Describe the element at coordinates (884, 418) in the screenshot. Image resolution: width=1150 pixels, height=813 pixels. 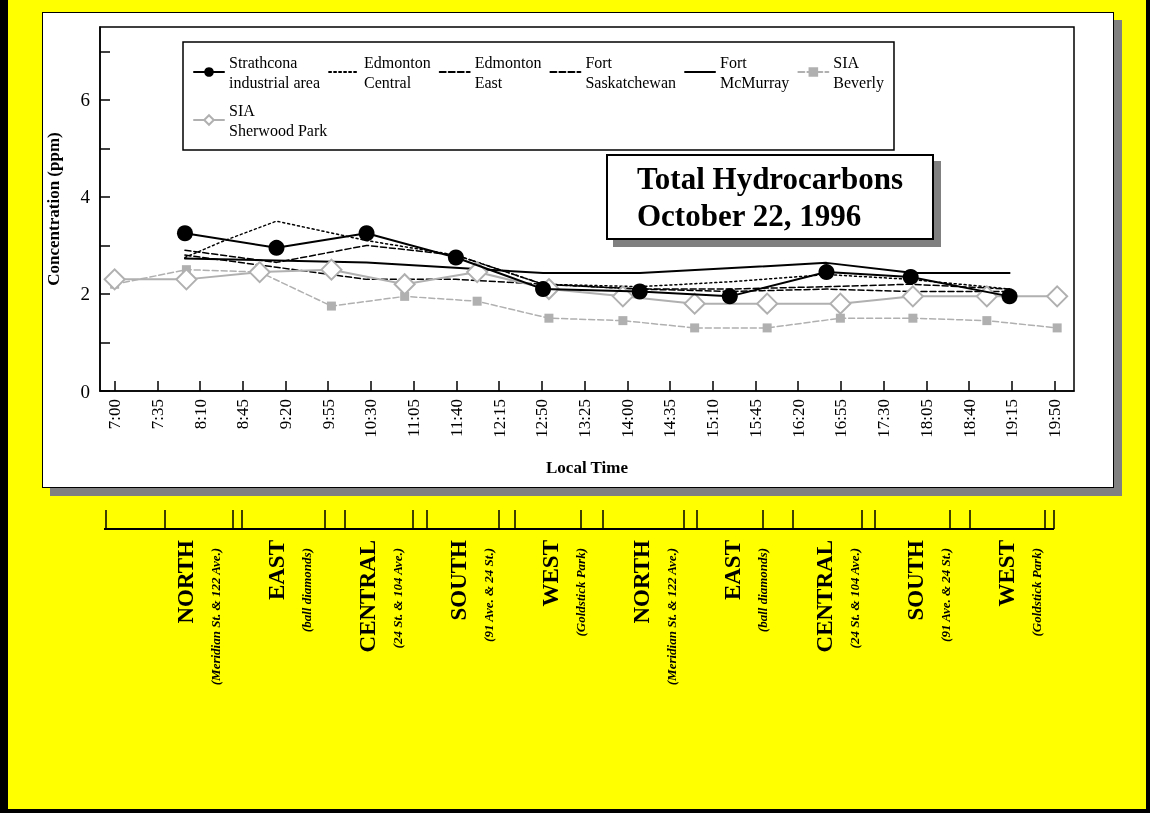
I see `x-tick-label: 17:30` at that location.